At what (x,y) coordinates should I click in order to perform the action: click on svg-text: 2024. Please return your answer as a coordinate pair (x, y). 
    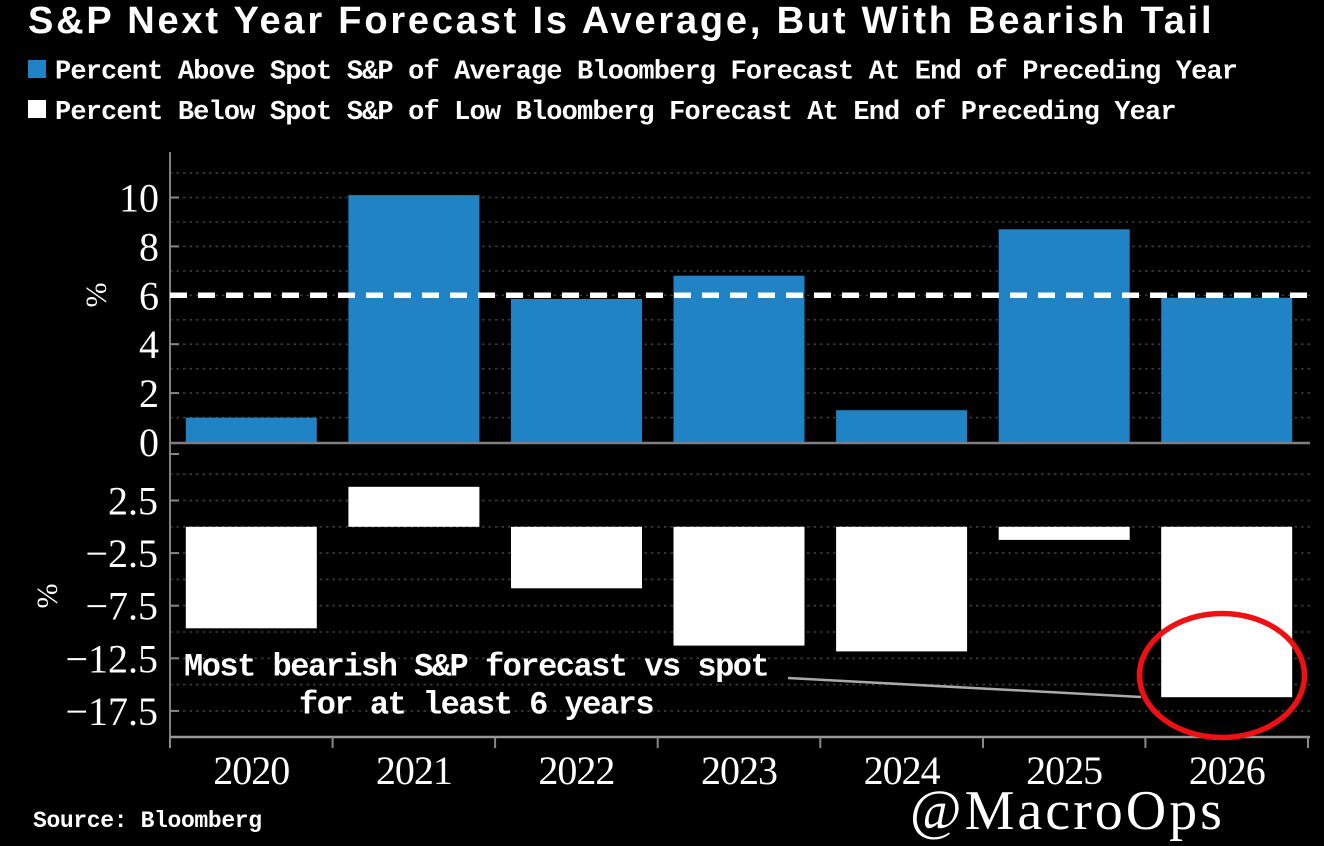
    Looking at the image, I should click on (902, 770).